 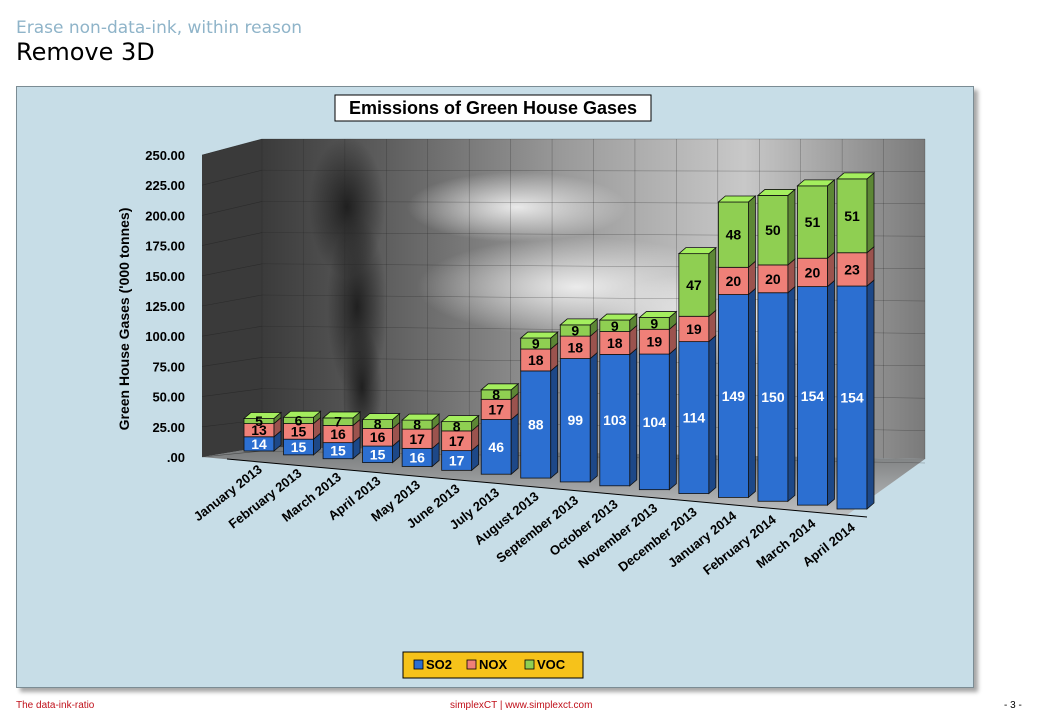 I want to click on y-tick-label: 125.00, so click(x=165, y=306).